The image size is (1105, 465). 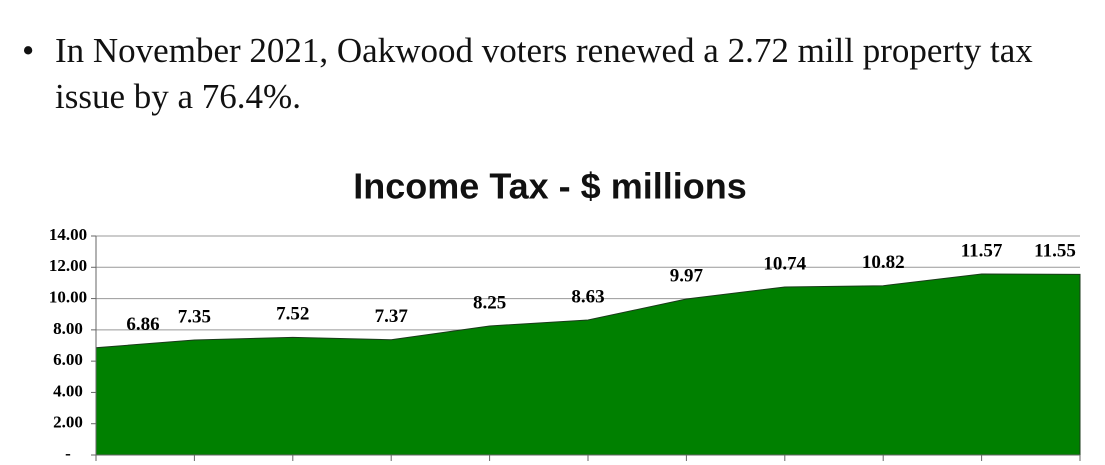 I want to click on value-label: 10.82, so click(x=883, y=262).